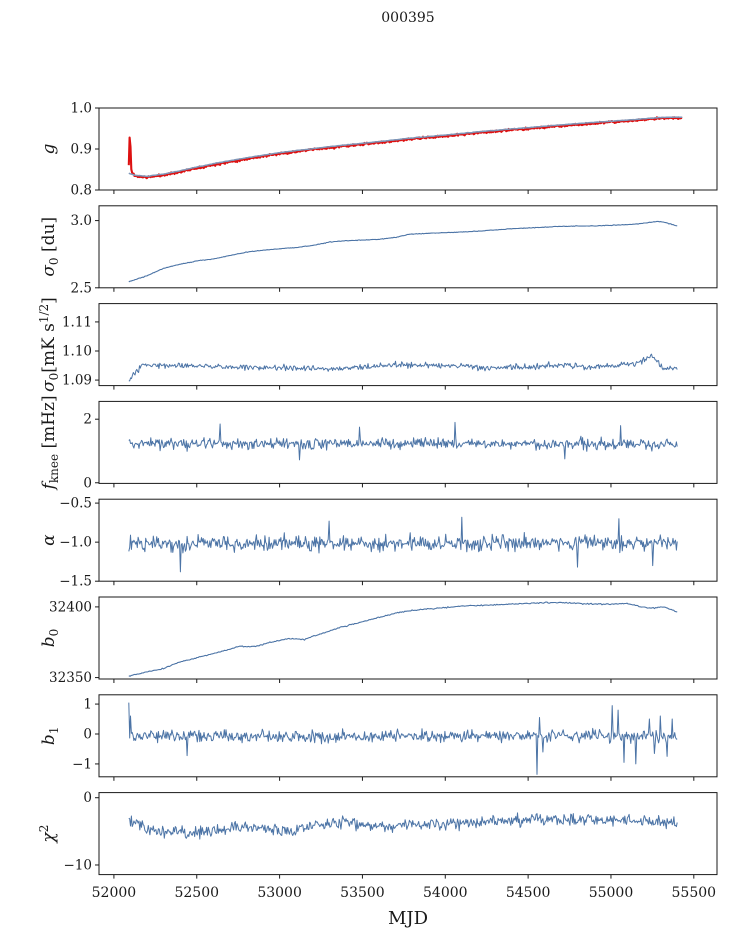 This screenshot has height=944, width=729. Describe the element at coordinates (75, 582) in the screenshot. I see `y-tick-label: −1.5` at that location.